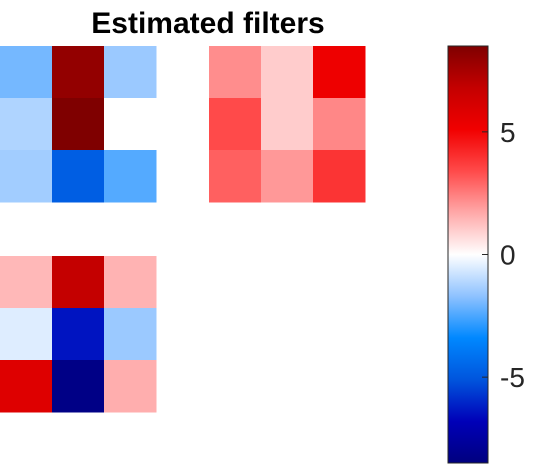 This screenshot has height=465, width=533. What do you see at coordinates (130, 282) in the screenshot?
I see `filter-3-cell-r1c3` at bounding box center [130, 282].